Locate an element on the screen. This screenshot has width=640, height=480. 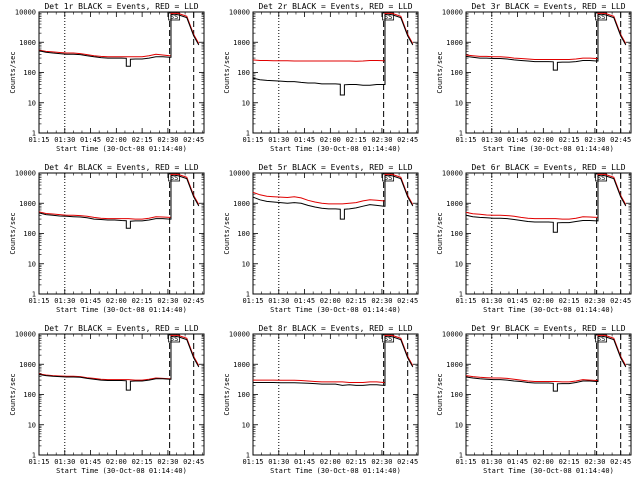
panel-title: Det 8r BLACK = Events, RED = LLD is located at coordinates (335, 328).